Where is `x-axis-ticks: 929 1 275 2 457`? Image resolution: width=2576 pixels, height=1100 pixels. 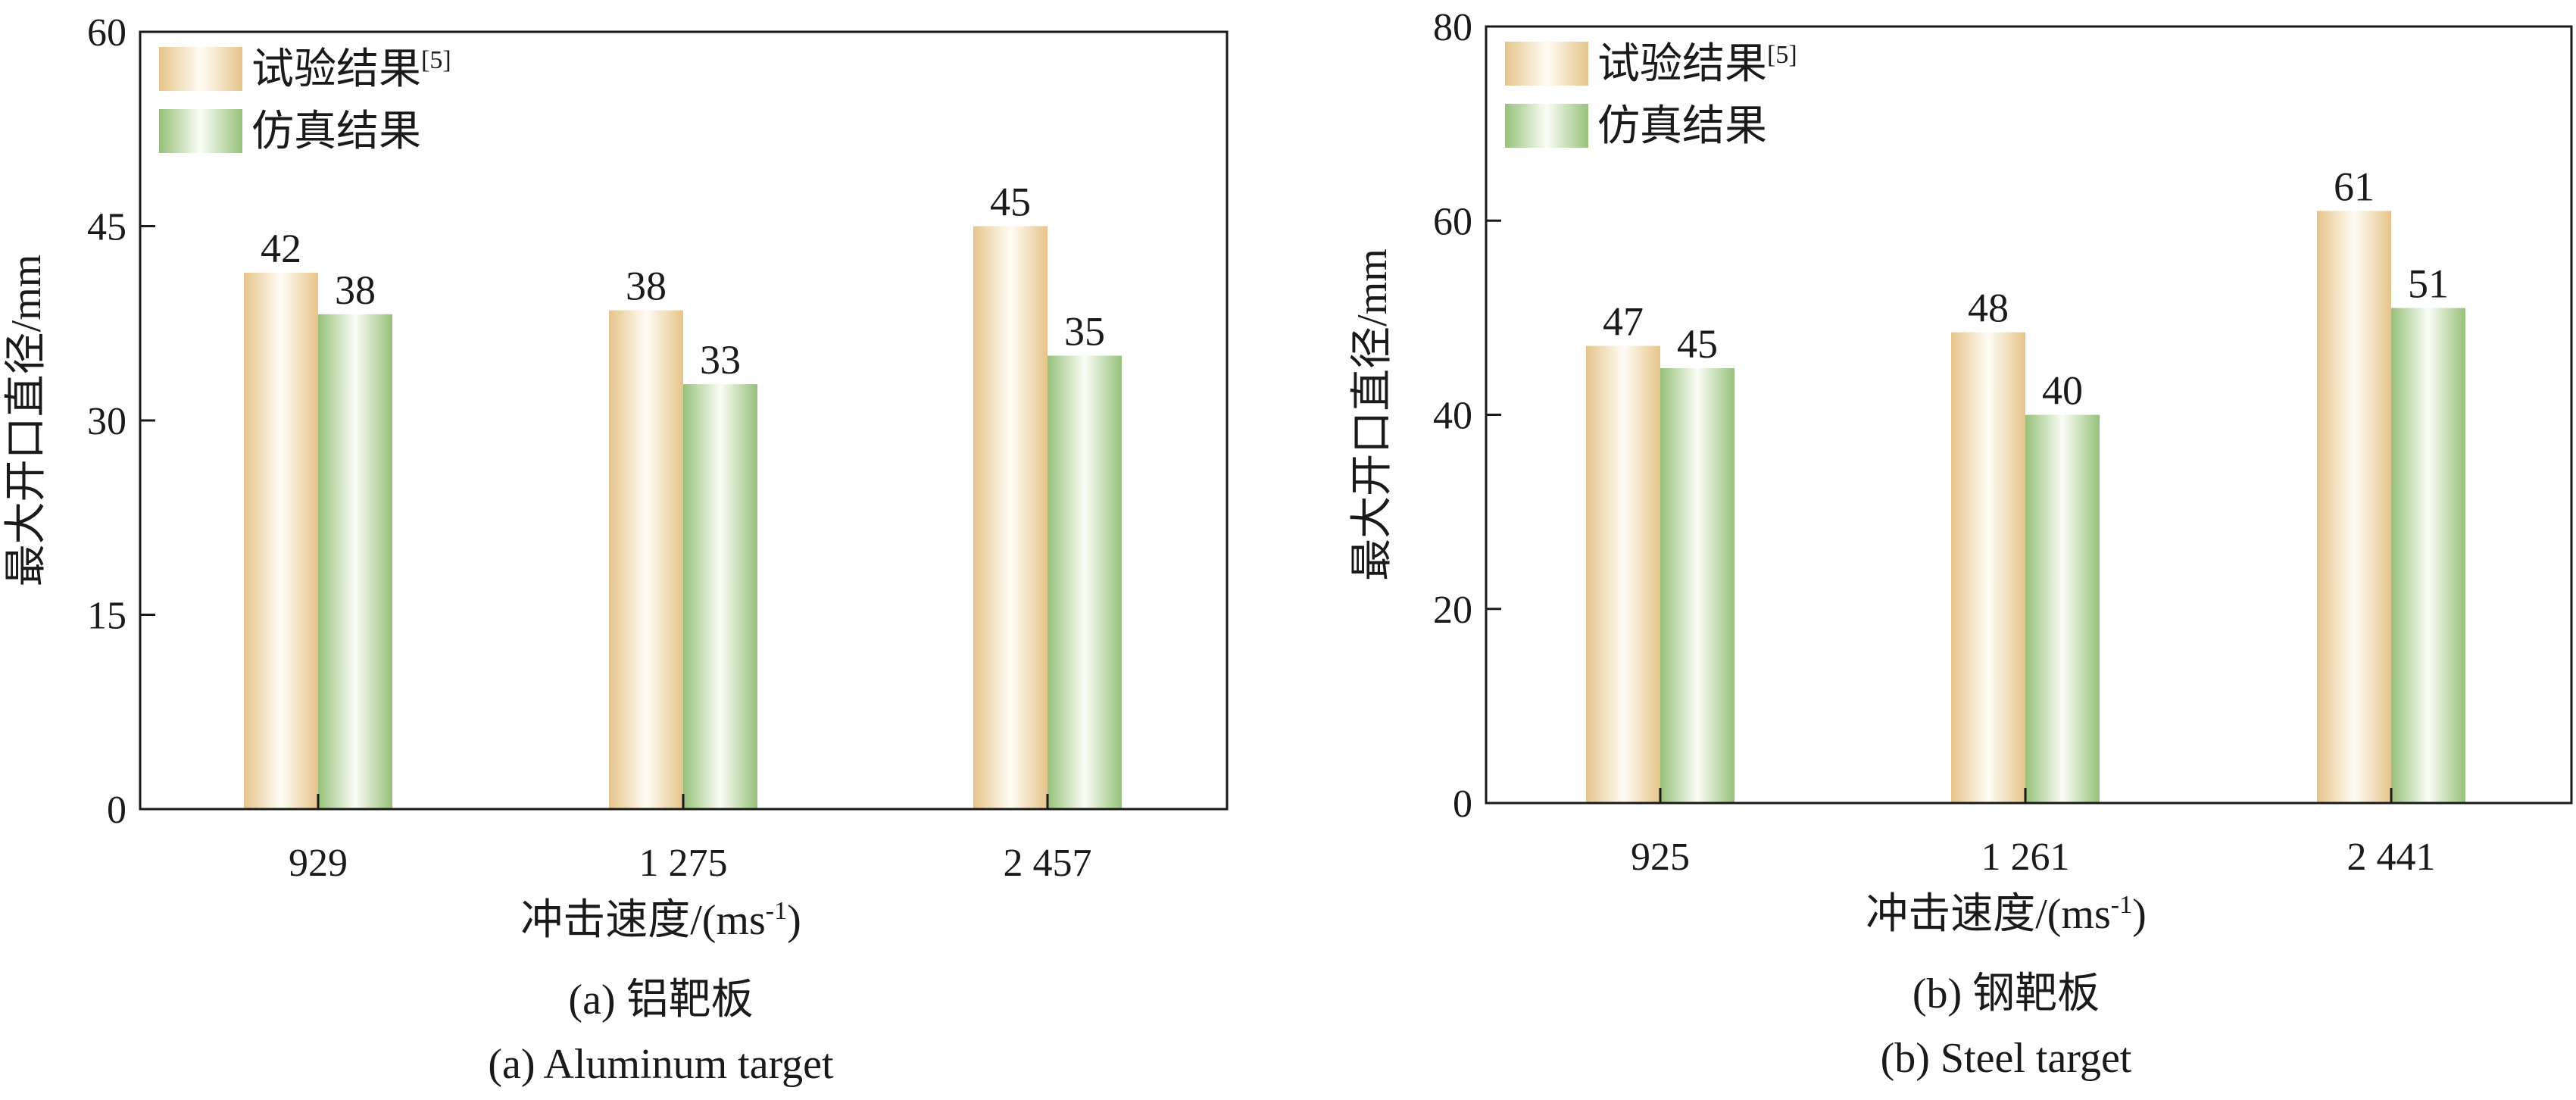 x-axis-ticks: 929 1 275 2 457 is located at coordinates (691, 840).